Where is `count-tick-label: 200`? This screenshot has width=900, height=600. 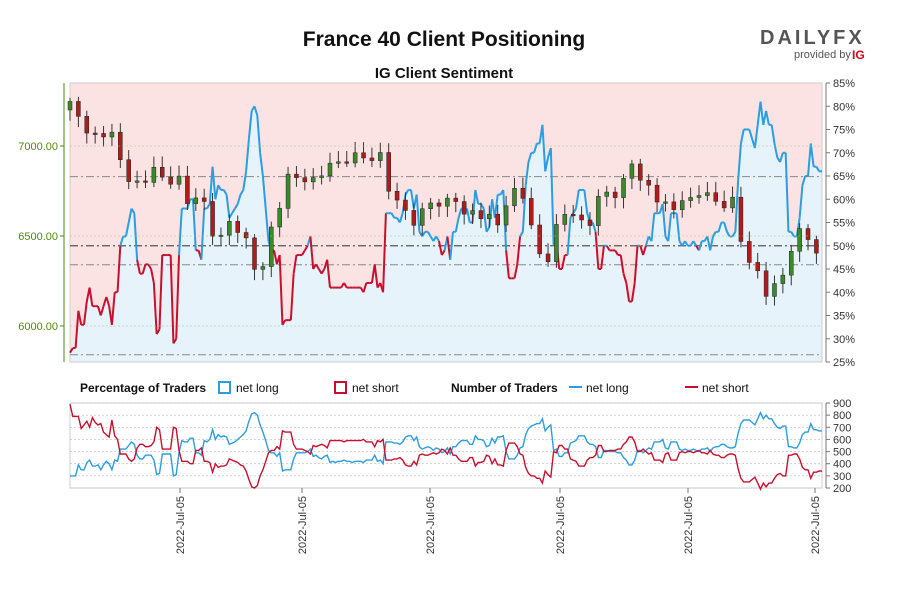 count-tick-label: 200 is located at coordinates (842, 489).